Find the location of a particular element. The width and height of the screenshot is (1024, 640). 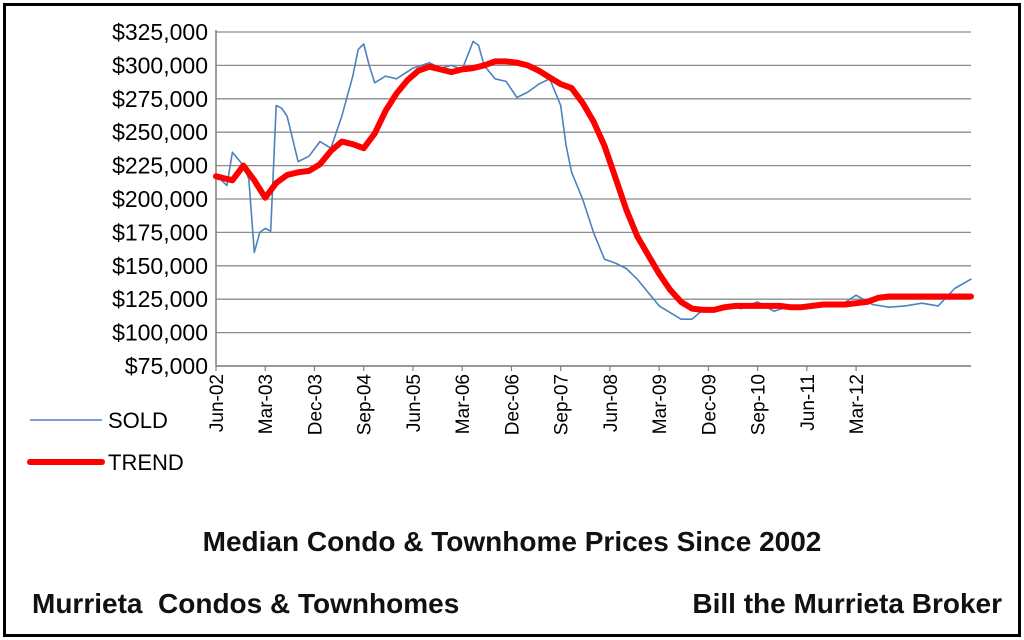

x-tick-label: Mar-03 is located at coordinates (266, 404).